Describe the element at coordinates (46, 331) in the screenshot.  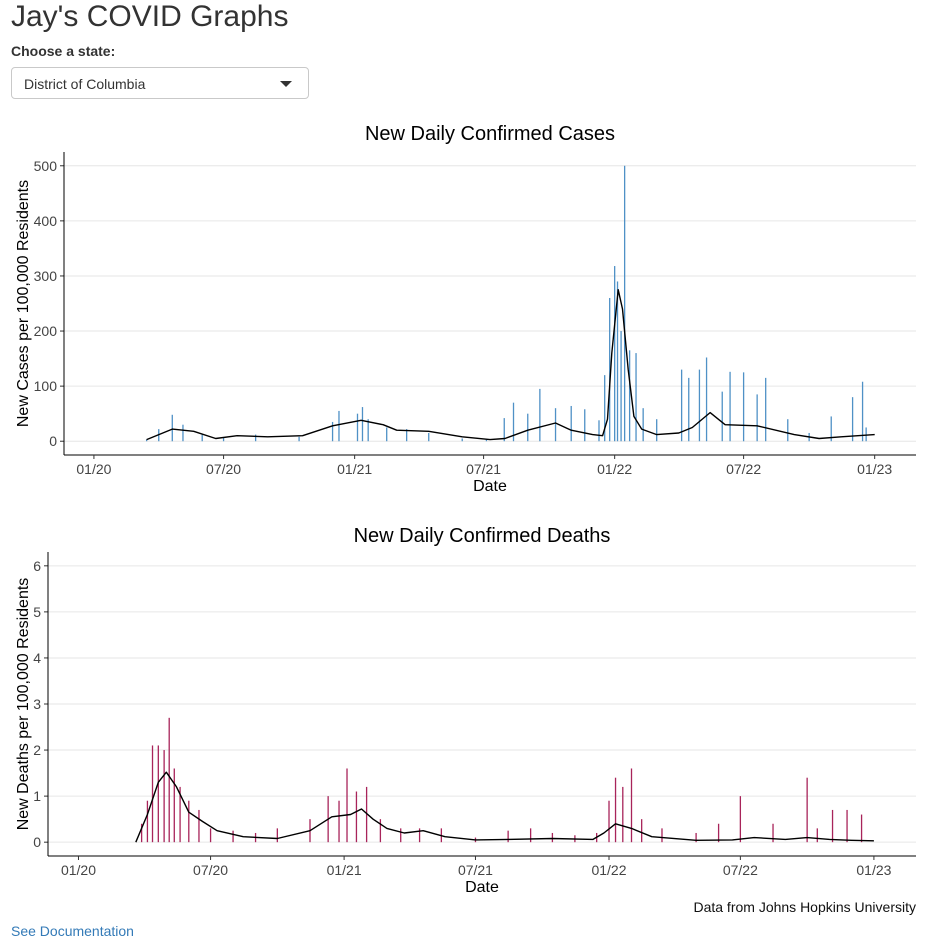
I see `cases-y-tick-label: 200` at that location.